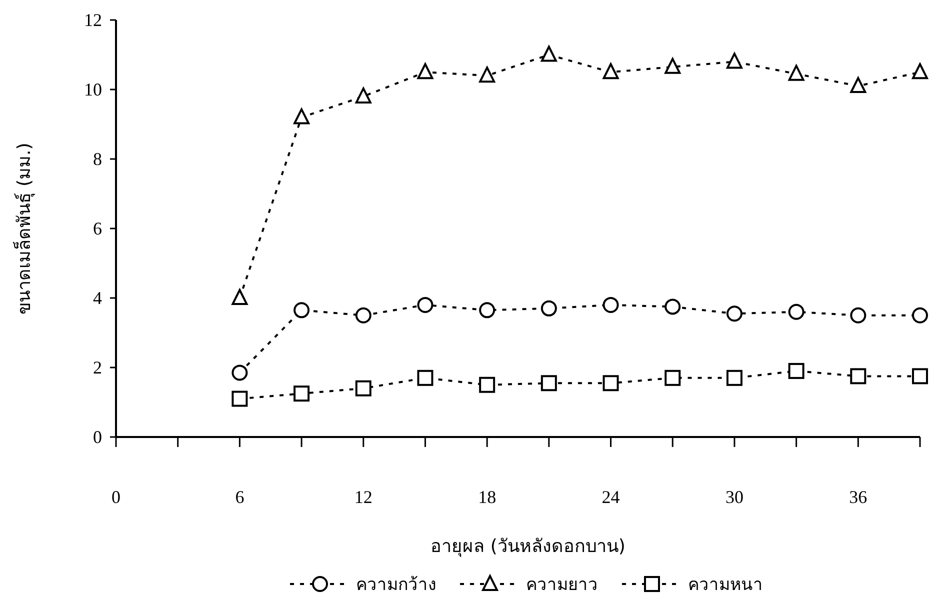  What do you see at coordinates (396, 585) in the screenshot?
I see `legend-label: ความกว้าง` at bounding box center [396, 585].